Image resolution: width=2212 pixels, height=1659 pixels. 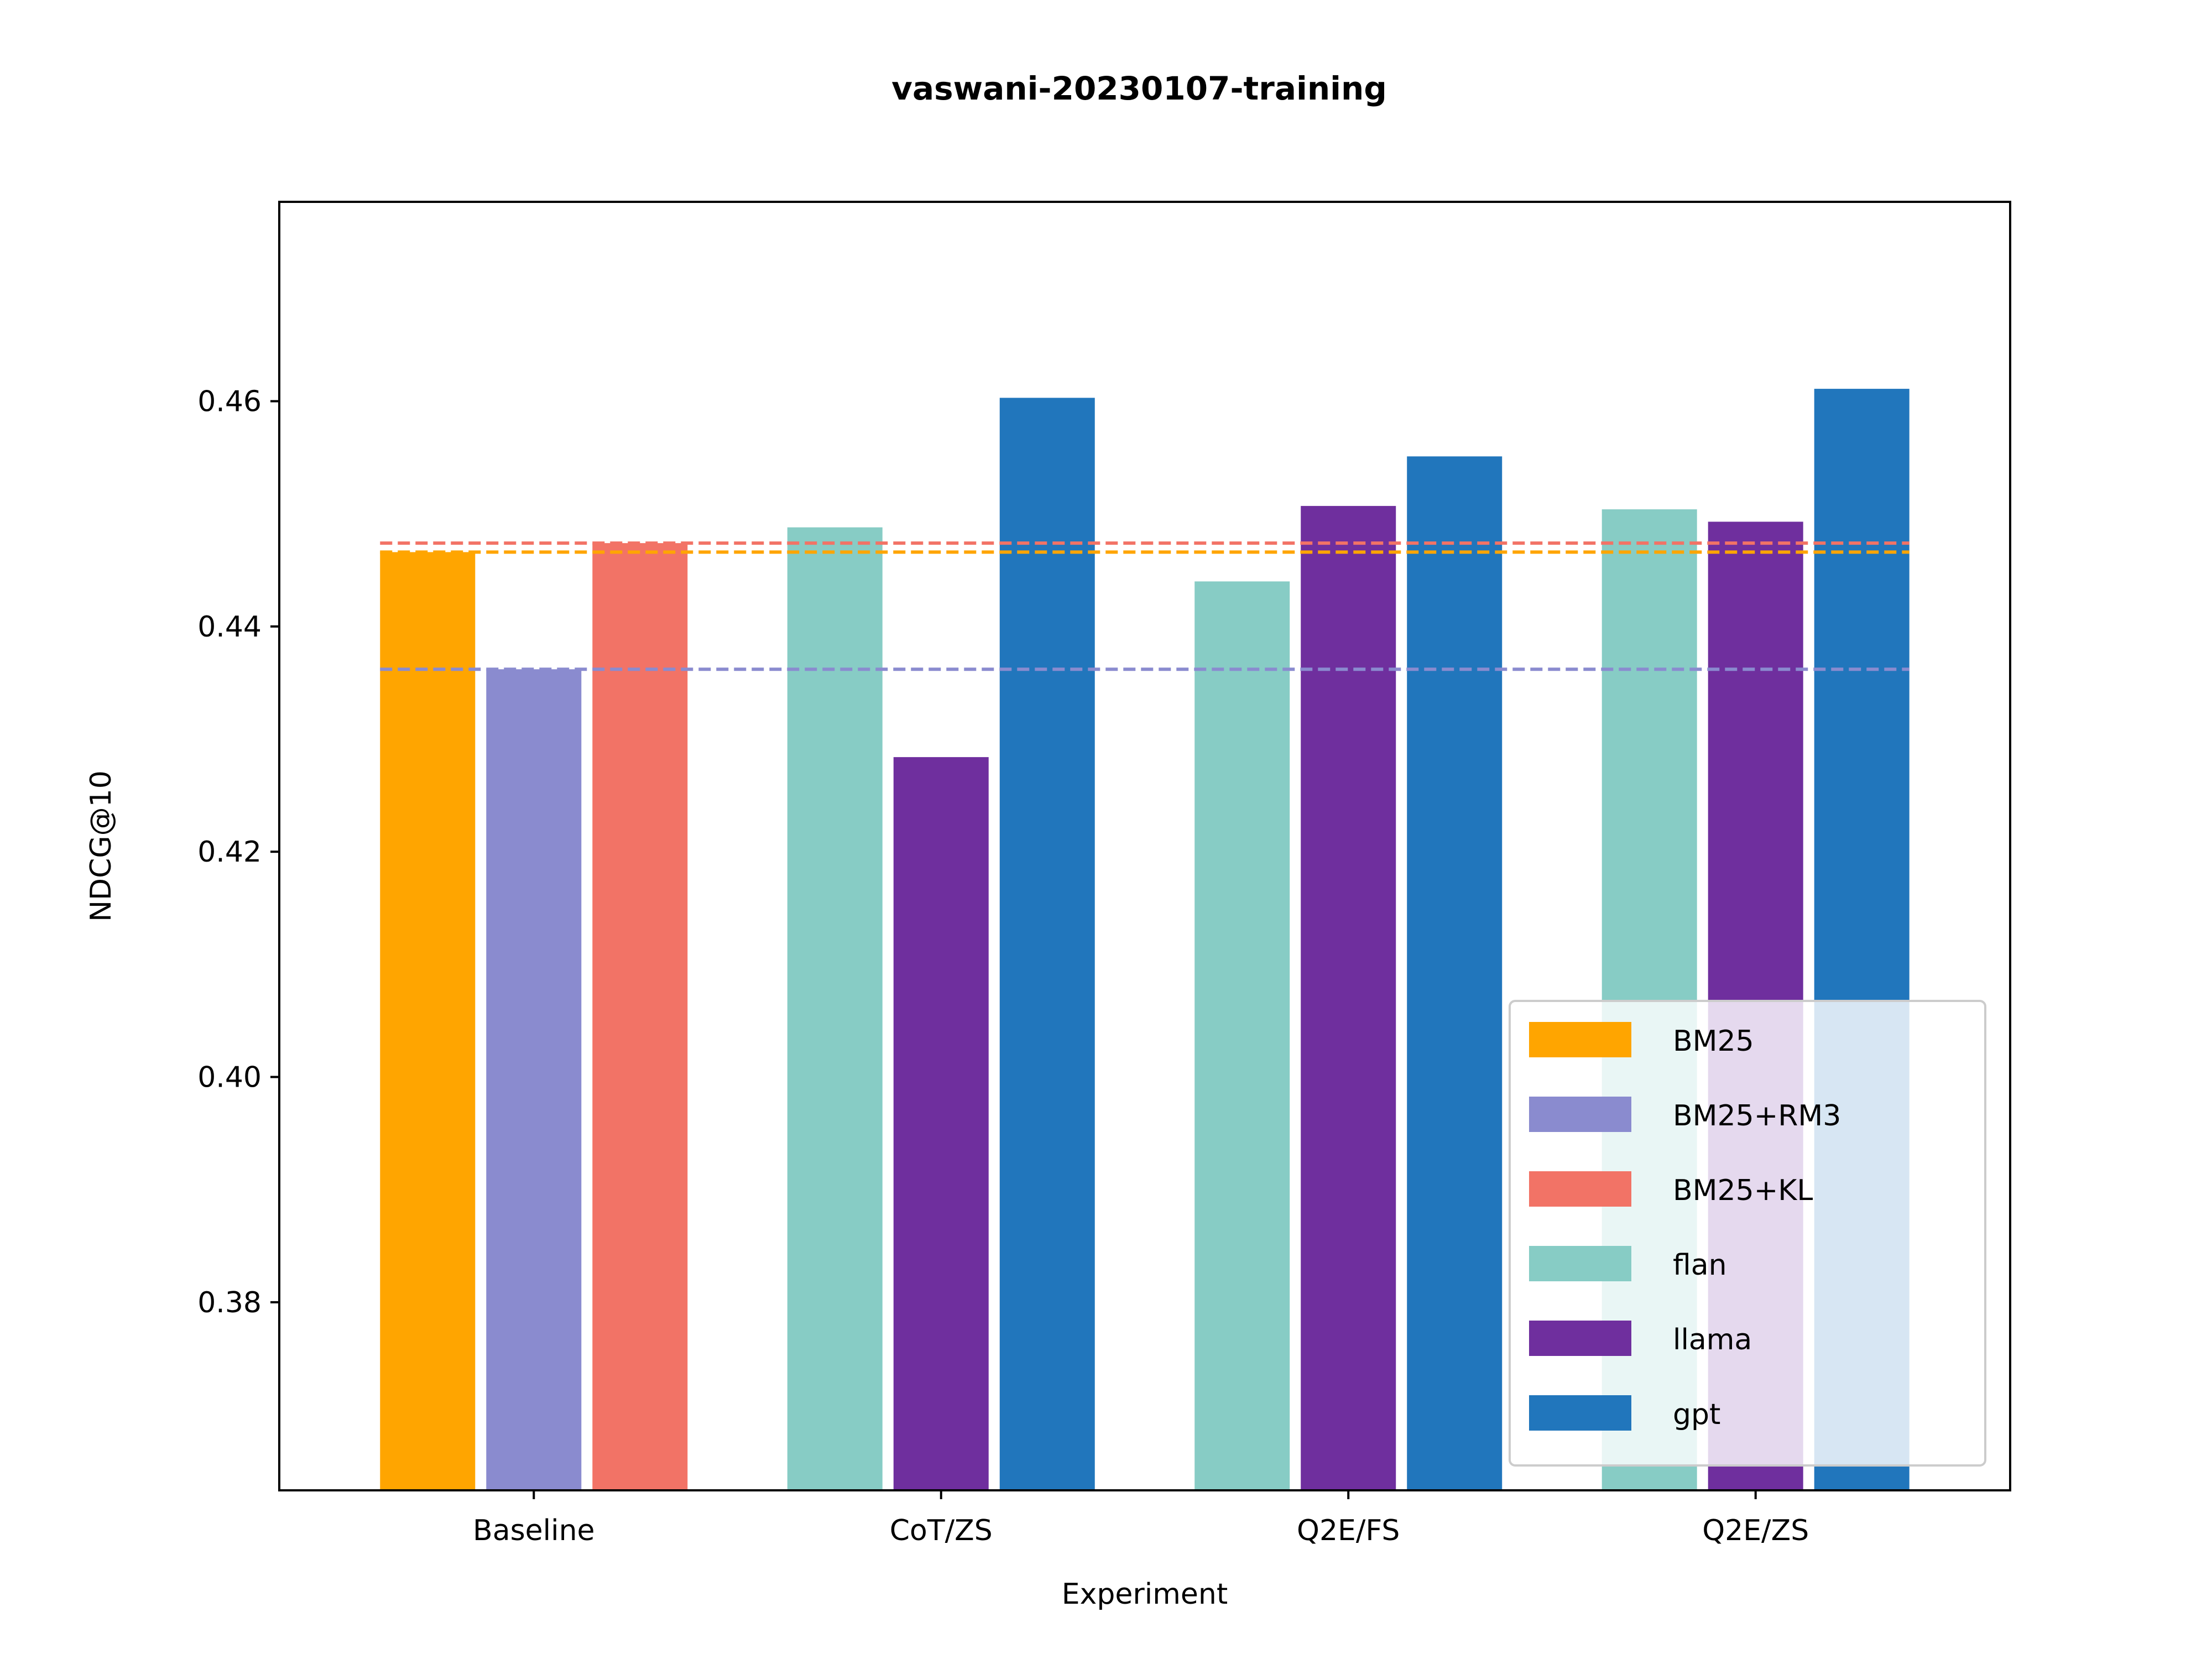 What do you see at coordinates (941, 1531) in the screenshot?
I see `x-tick-label: CoT/ZS` at bounding box center [941, 1531].